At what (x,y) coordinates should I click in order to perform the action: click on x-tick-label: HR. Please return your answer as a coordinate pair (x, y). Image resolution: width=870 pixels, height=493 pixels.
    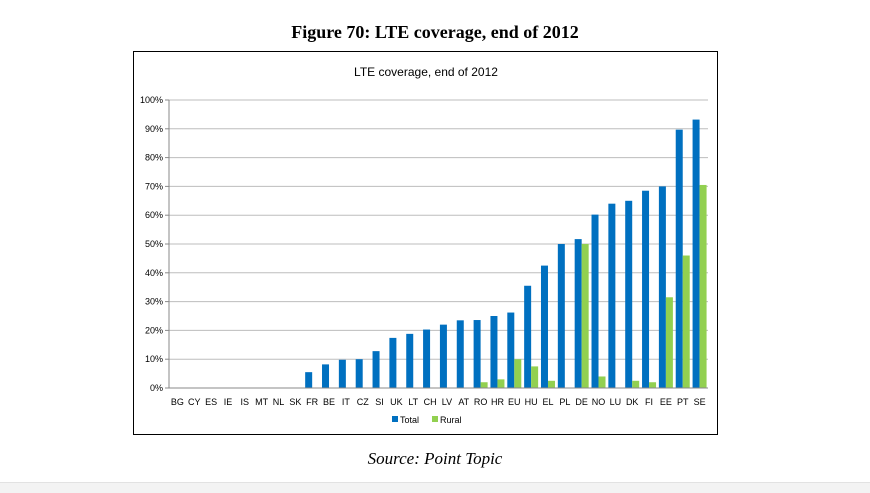
    Looking at the image, I should click on (497, 402).